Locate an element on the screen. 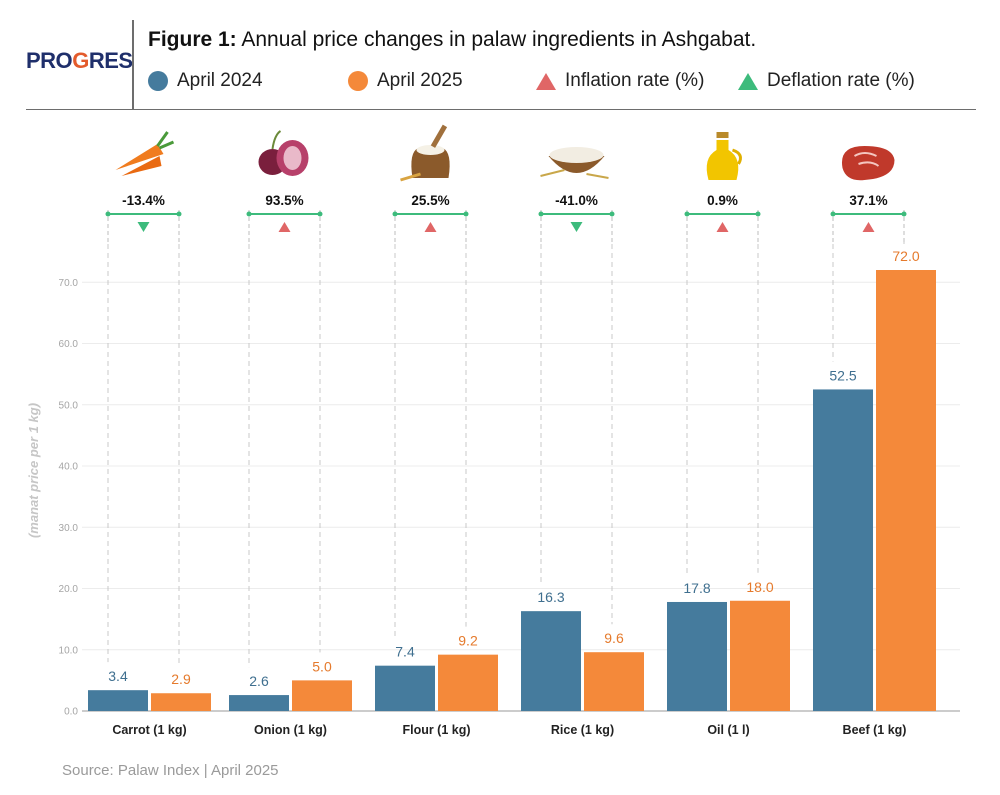 The width and height of the screenshot is (1000, 795). rice-bowl-icon is located at coordinates (574, 163).